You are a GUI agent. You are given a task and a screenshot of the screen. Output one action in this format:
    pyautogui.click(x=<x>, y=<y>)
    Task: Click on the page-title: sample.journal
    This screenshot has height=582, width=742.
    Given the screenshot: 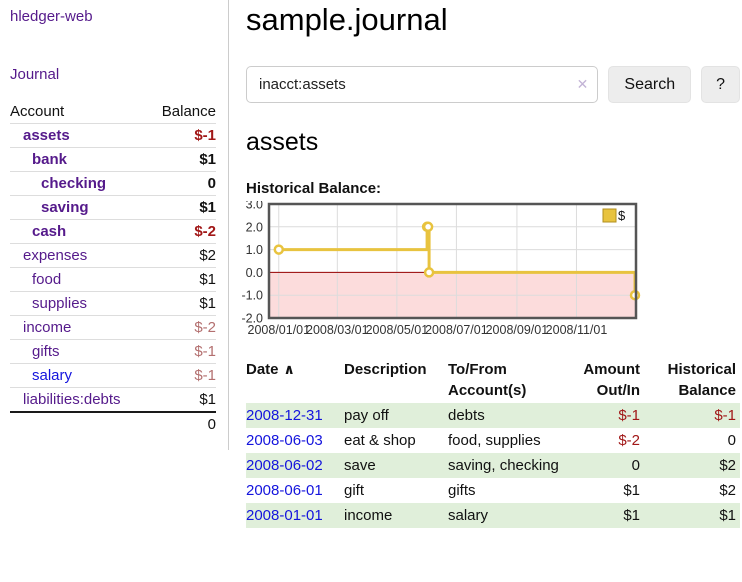 What is the action you would take?
    pyautogui.click(x=347, y=19)
    